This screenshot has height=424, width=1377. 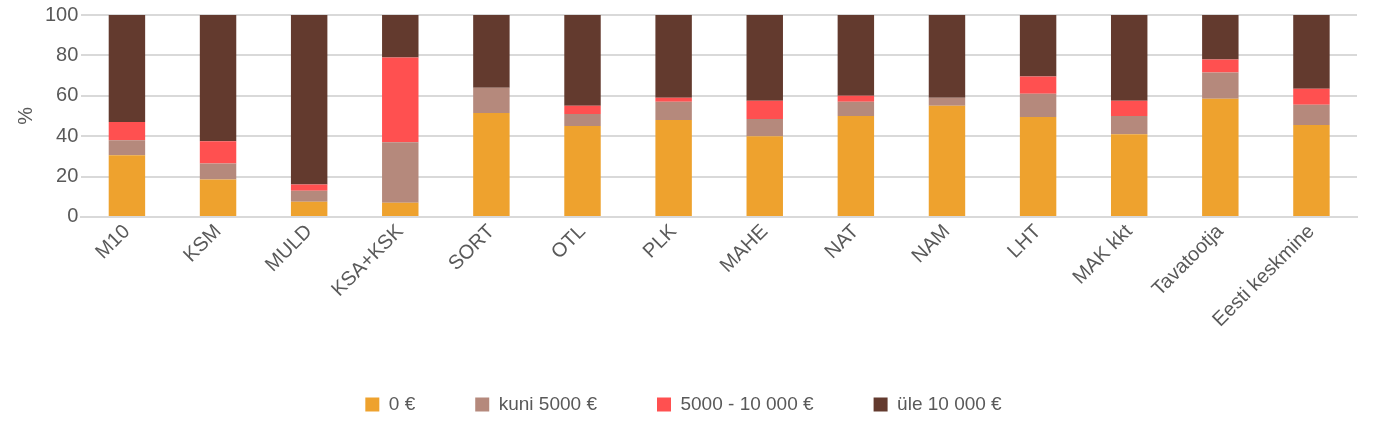 What do you see at coordinates (24, 115) in the screenshot?
I see `y-axis-title: %` at bounding box center [24, 115].